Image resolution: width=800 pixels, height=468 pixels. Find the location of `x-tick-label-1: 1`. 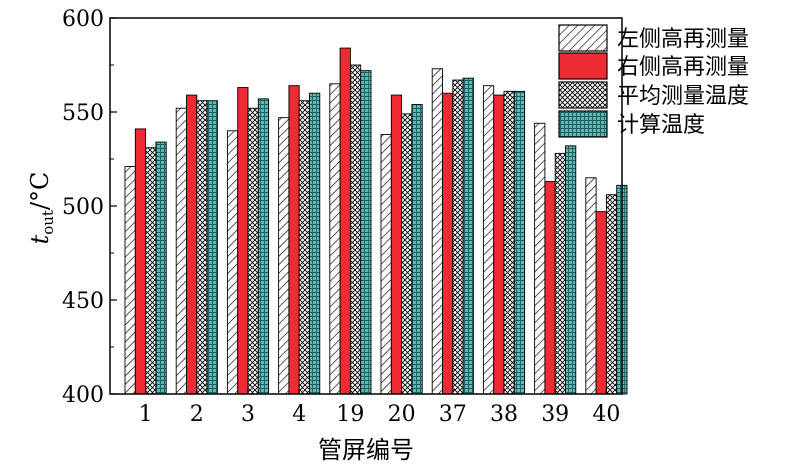

x-tick-label-1: 1 is located at coordinates (146, 414).